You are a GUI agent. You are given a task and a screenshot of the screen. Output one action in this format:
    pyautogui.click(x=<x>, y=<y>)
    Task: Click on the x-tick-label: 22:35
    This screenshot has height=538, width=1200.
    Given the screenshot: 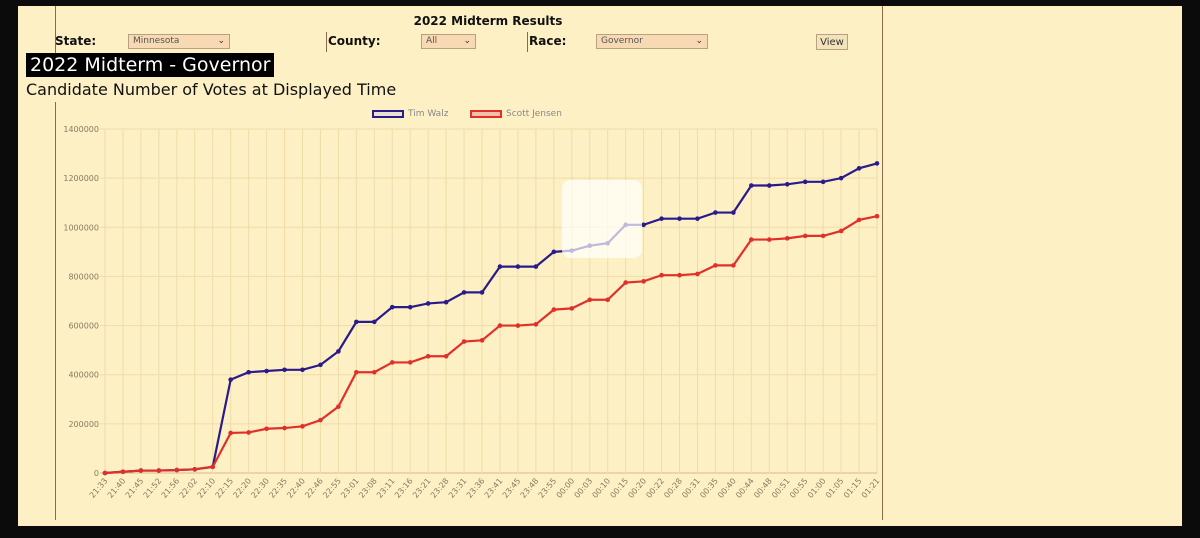 What is the action you would take?
    pyautogui.click(x=278, y=488)
    